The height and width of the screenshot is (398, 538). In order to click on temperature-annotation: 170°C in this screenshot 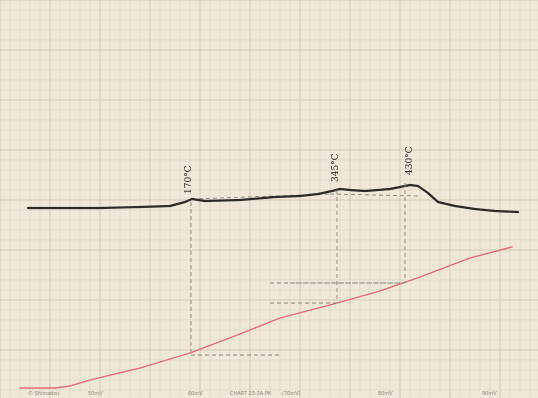, I will do `click(189, 179)`.